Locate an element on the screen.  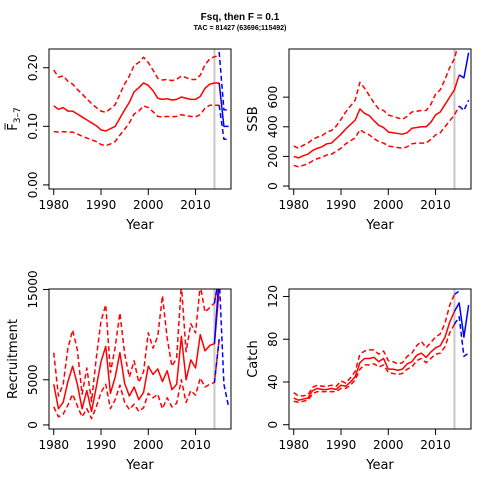
figure-subtitle: TAC = 81427 (63696;115492) is located at coordinates (240, 28).